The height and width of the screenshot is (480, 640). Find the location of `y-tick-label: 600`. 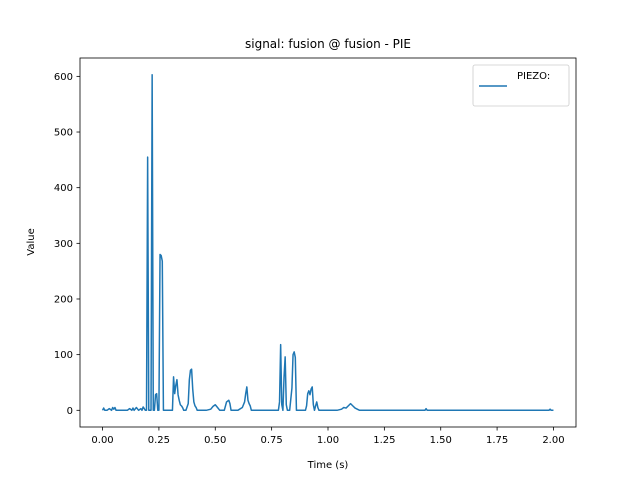

y-tick-label: 600 is located at coordinates (63, 77).